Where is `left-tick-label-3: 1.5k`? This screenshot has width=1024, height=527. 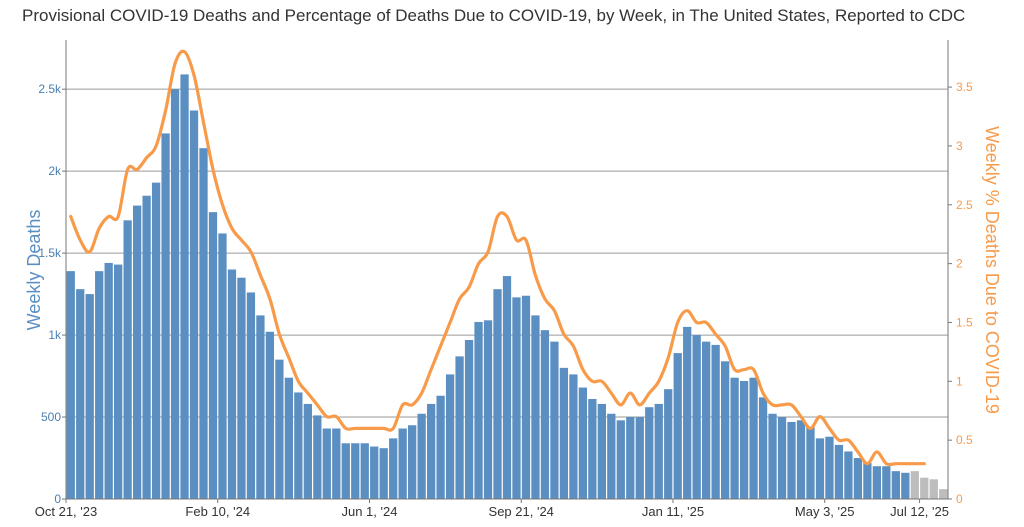
left-tick-label-3: 1.5k is located at coordinates (50, 253).